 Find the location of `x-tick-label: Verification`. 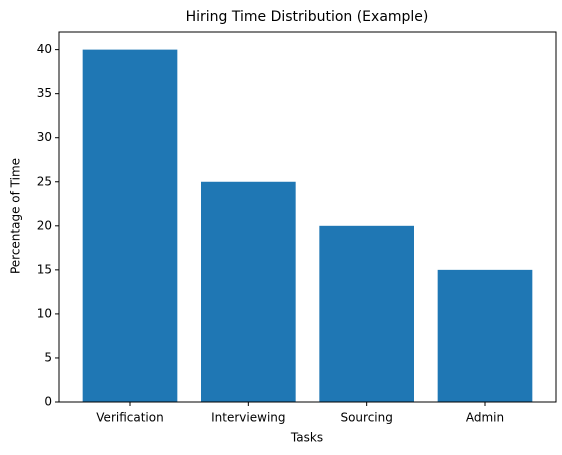

x-tick-label: Verification is located at coordinates (129, 418).